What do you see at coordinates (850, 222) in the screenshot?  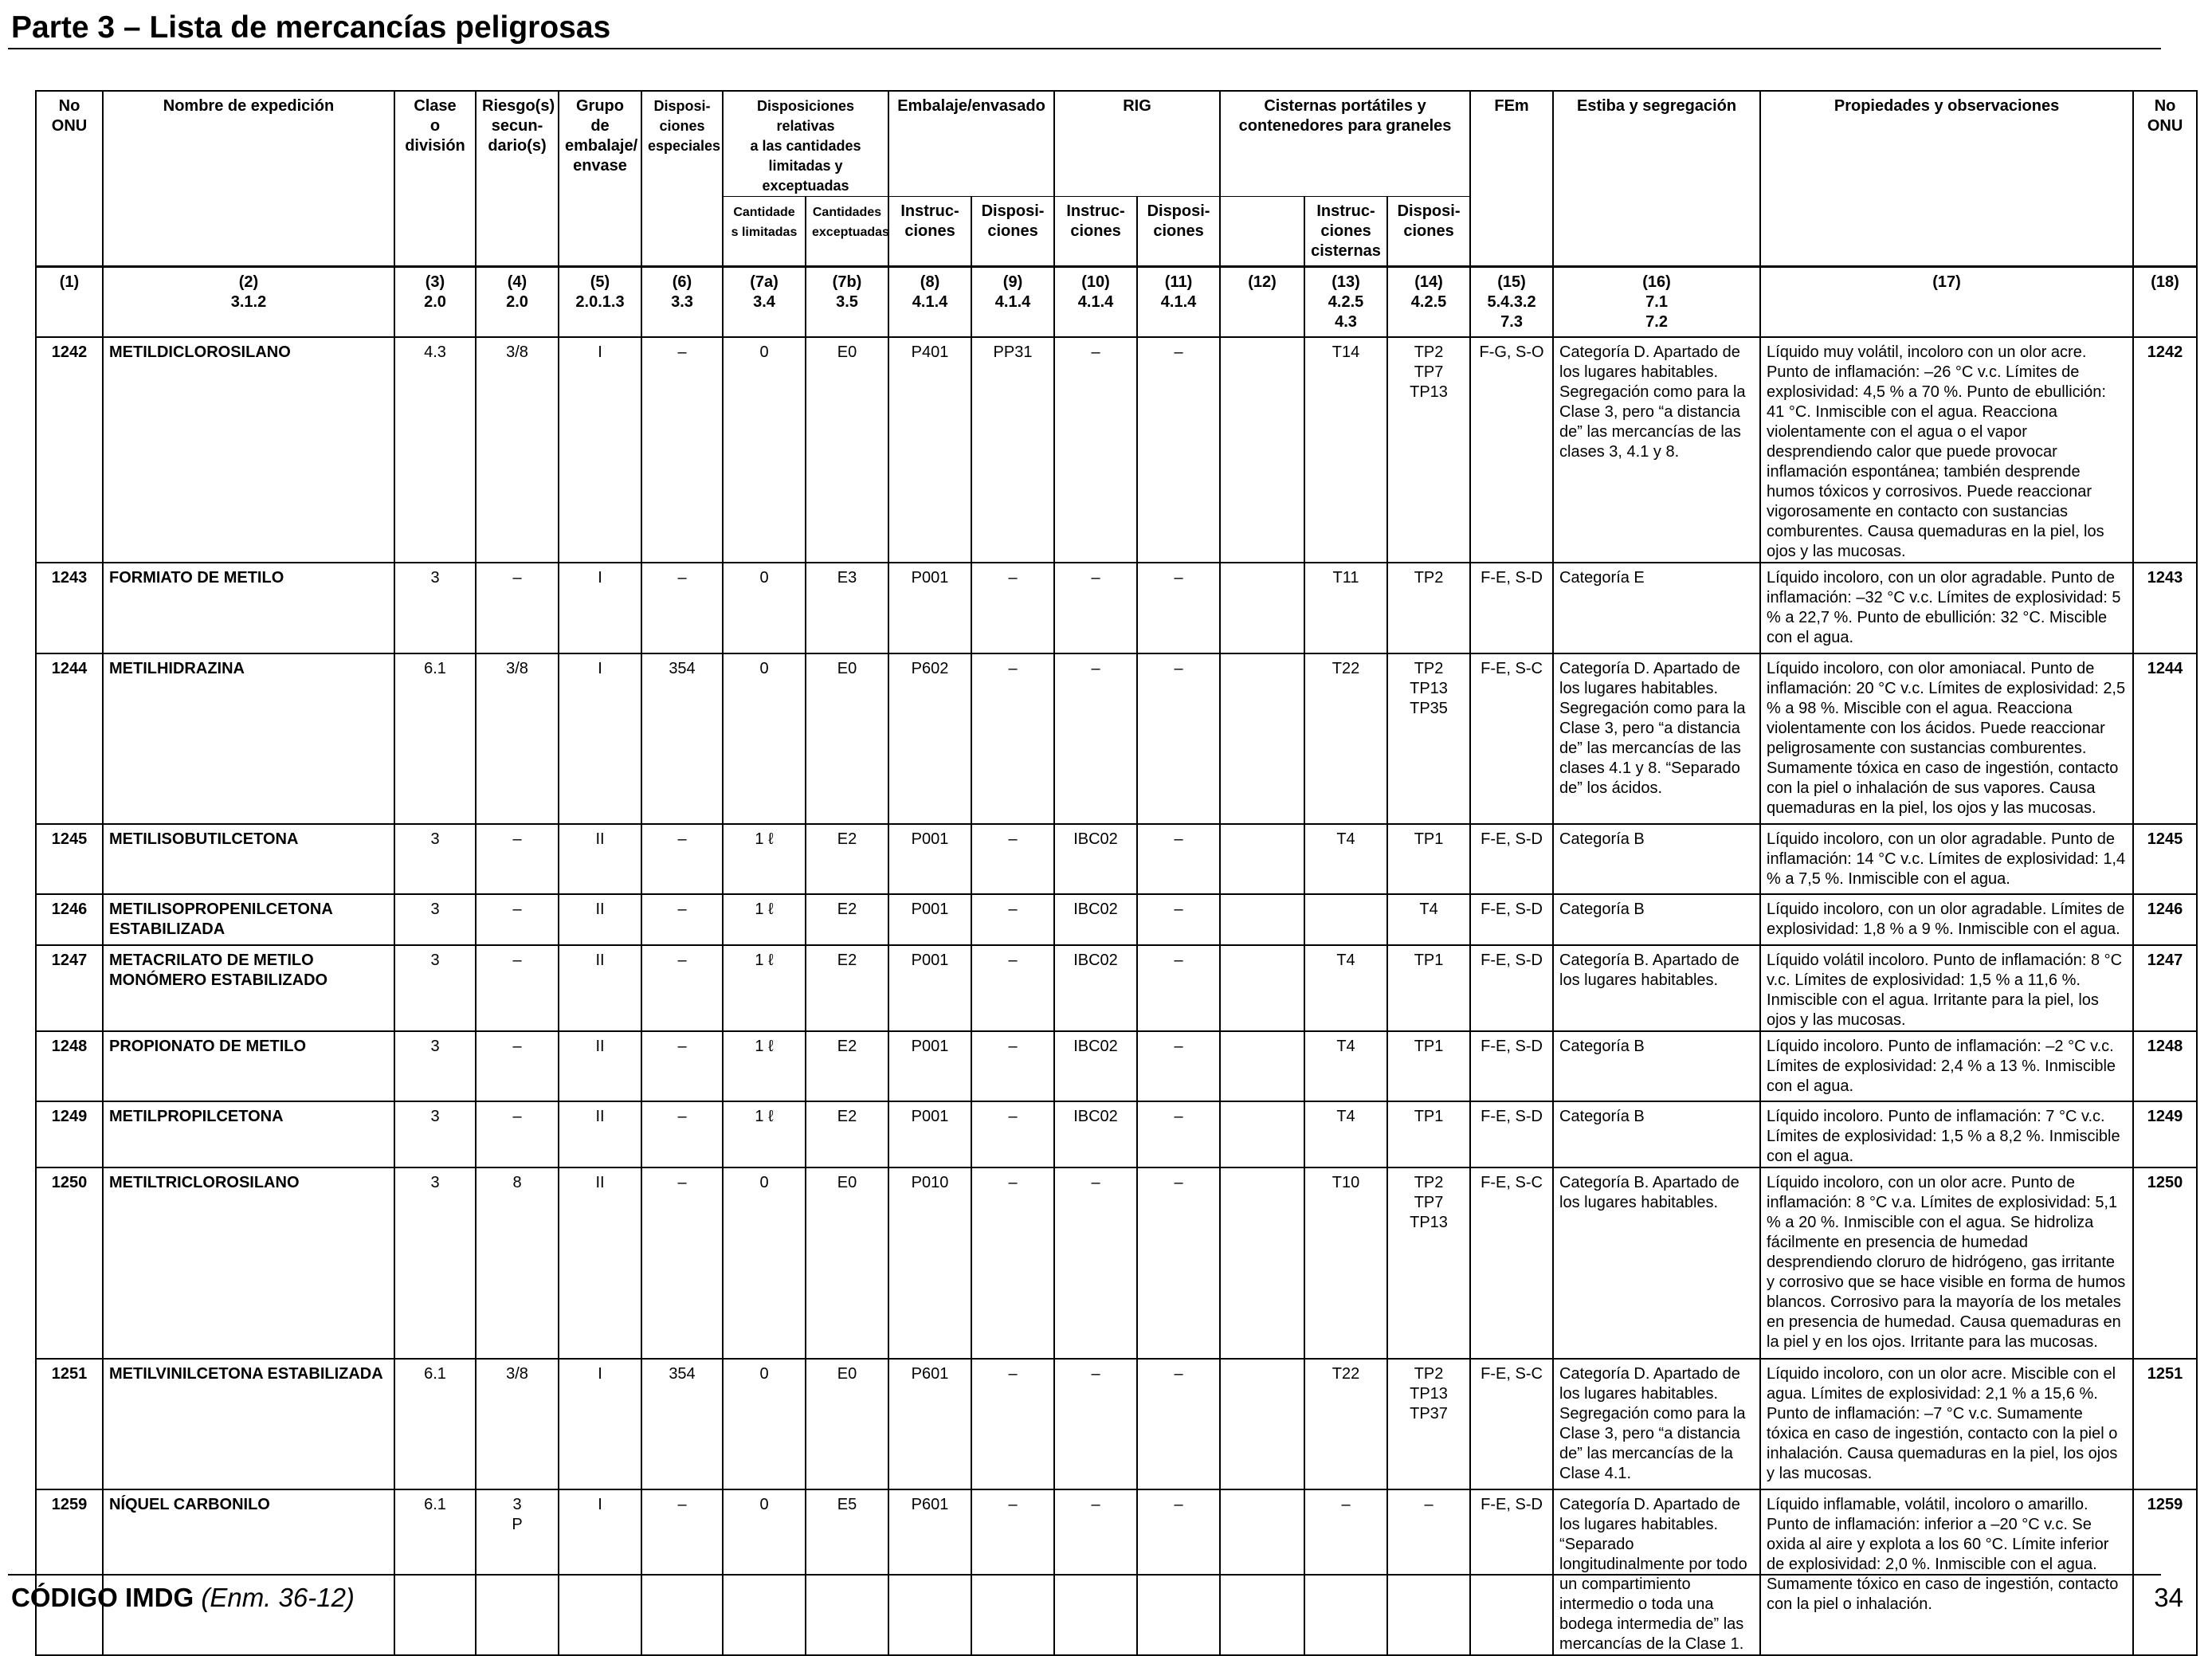 I see `header-eq-text: Cantidades exceptuadas` at bounding box center [850, 222].